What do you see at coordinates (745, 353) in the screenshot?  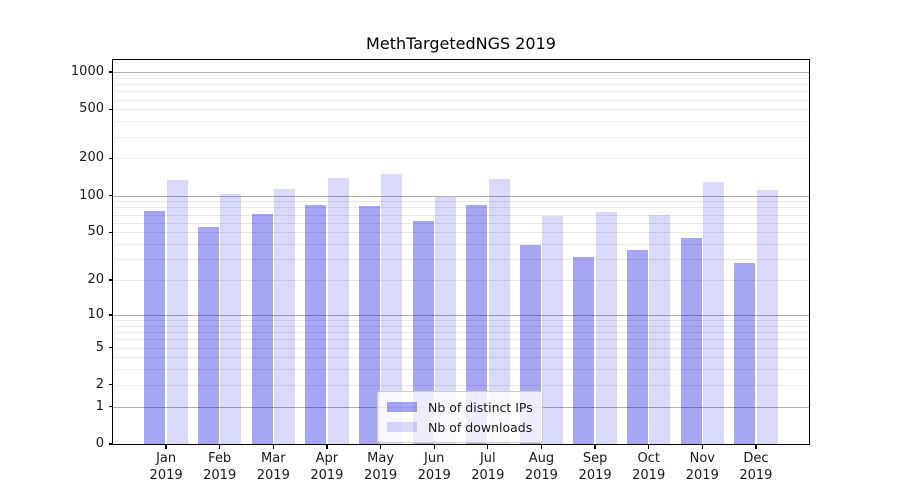 I see `bar-distinct-ips-dec` at bounding box center [745, 353].